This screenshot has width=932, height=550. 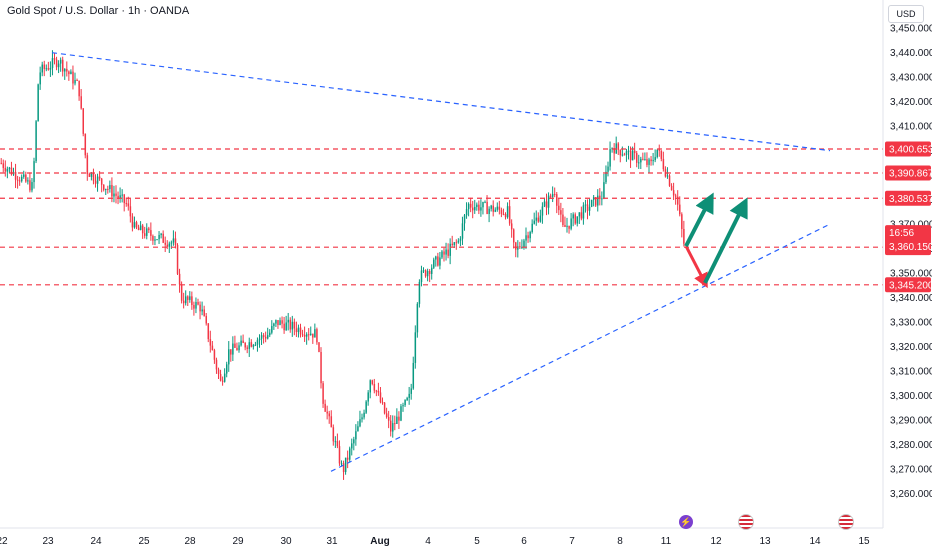 I want to click on x-tick-label: 24, so click(x=96, y=541).